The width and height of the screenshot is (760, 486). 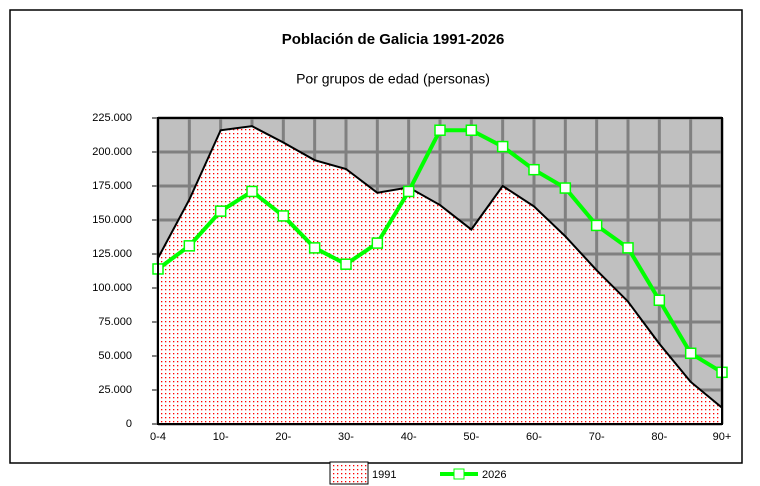 I want to click on chart-title: Población de Galicia 1991-2026, so click(x=393, y=39).